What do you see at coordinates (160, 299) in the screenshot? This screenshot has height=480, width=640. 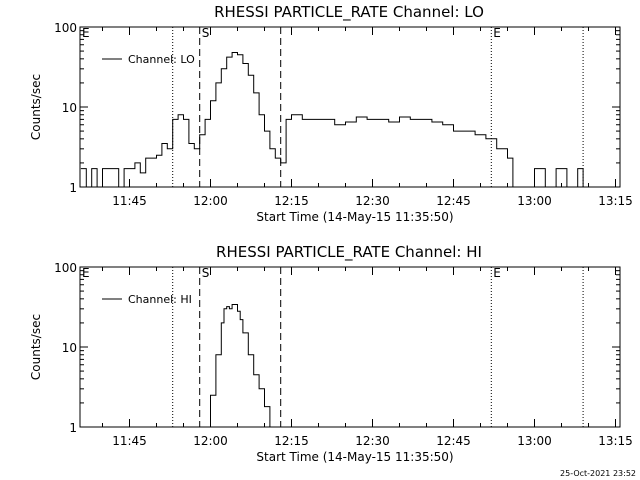 I see `legend-entry: Channel: HI` at bounding box center [160, 299].